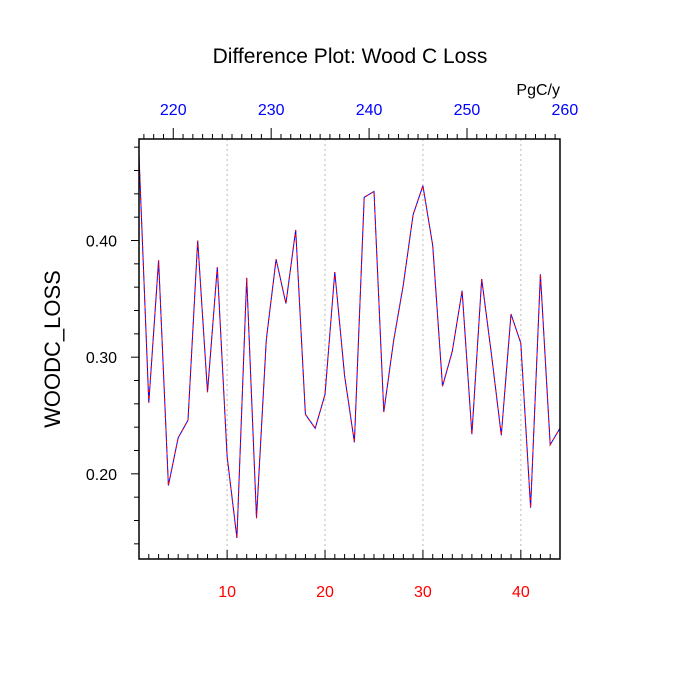 The height and width of the screenshot is (700, 700). I want to click on y-axis-label: WOODC_LOSS, so click(52, 349).